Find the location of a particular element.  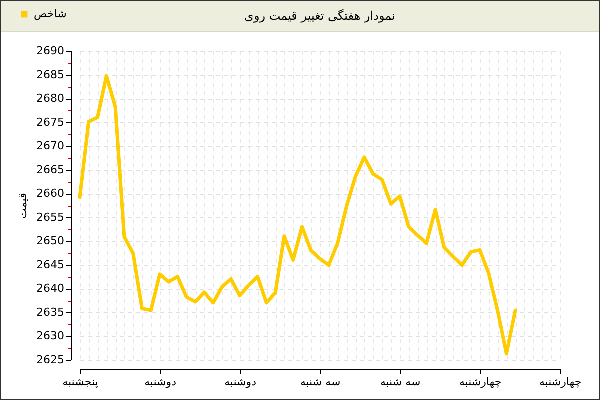

y-tick-label: 2655 is located at coordinates (50, 217).